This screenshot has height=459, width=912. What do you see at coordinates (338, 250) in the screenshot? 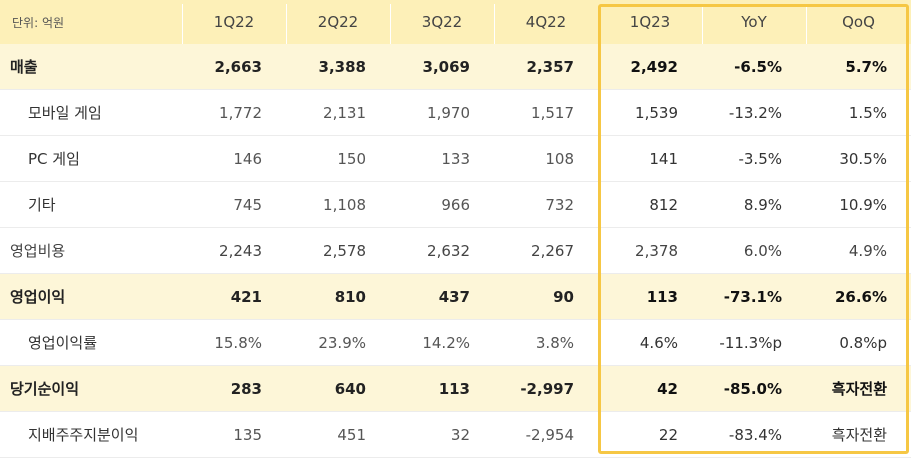
I see `cell-2q22: 2,578` at bounding box center [338, 250].